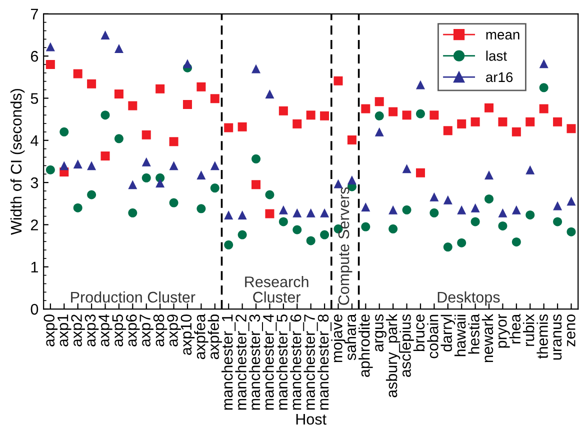 The width and height of the screenshot is (581, 434). I want to click on x-tick-label: hestia, so click(474, 334).